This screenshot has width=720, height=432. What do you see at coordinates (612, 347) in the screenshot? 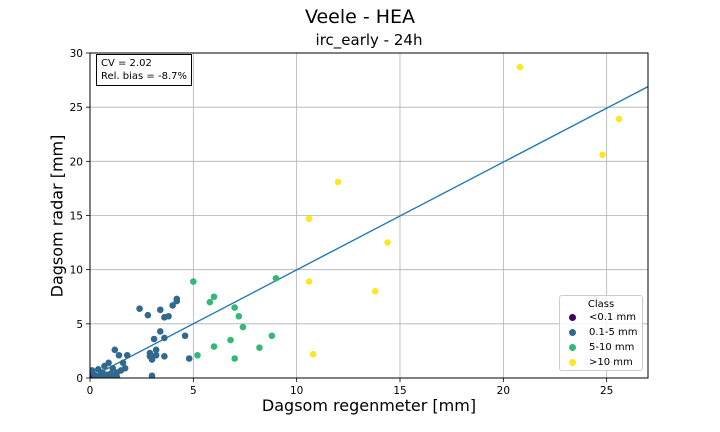
I see `legend-label: 5-10 mm` at bounding box center [612, 347].